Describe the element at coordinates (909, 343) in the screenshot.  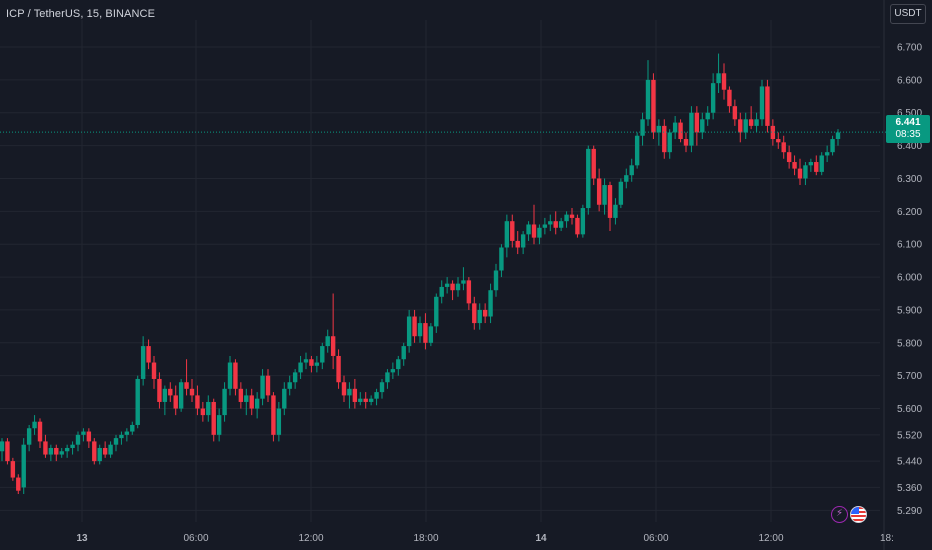
I see `price-tick-label: 5.800` at that location.